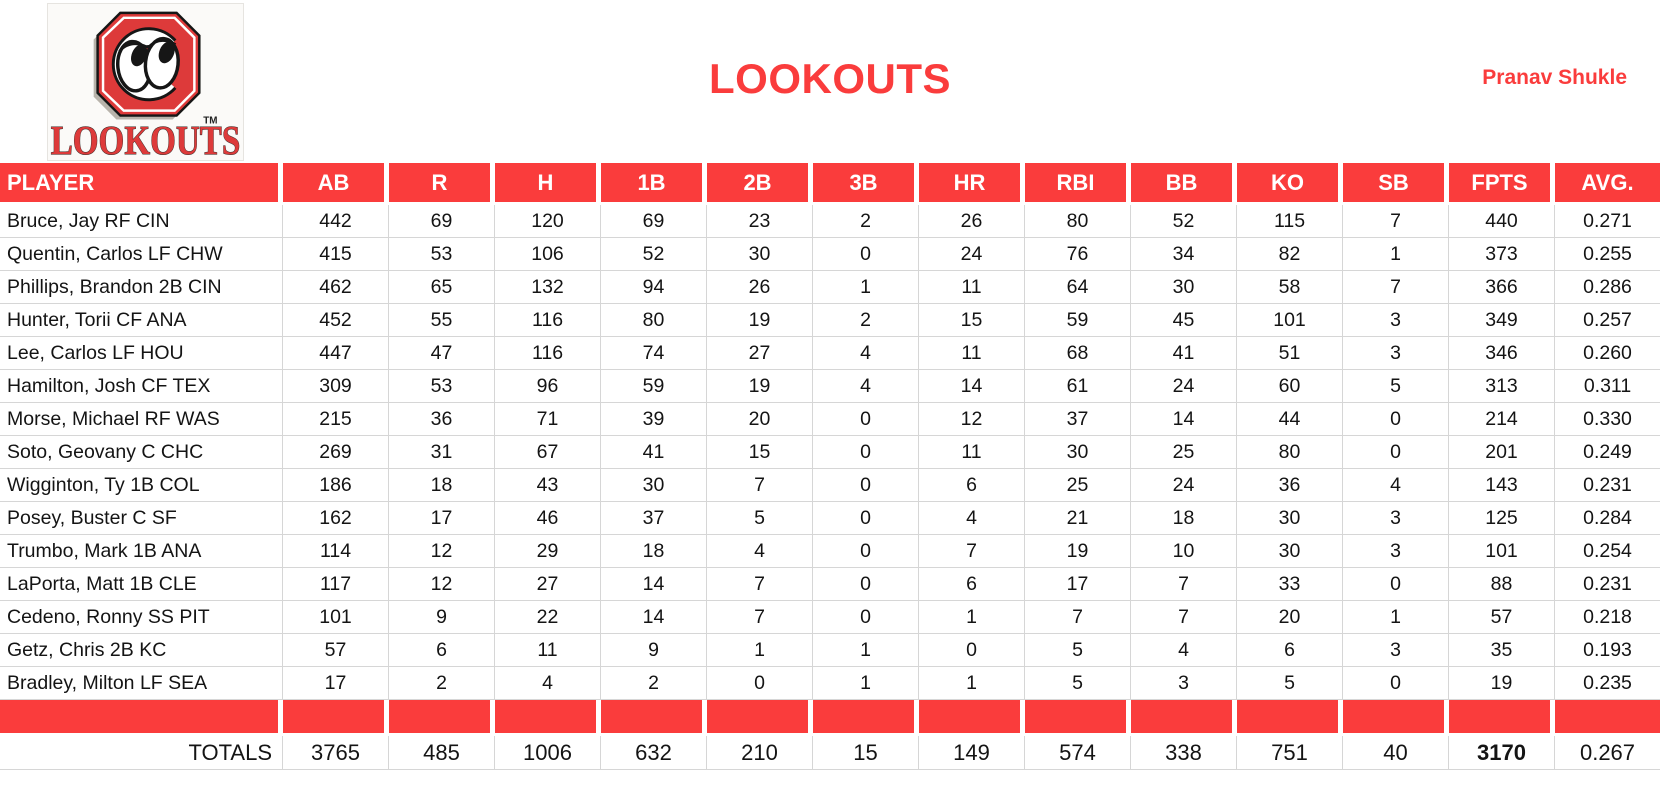 This screenshot has height=802, width=1660. I want to click on stat-cell-ab: 186, so click(336, 485).